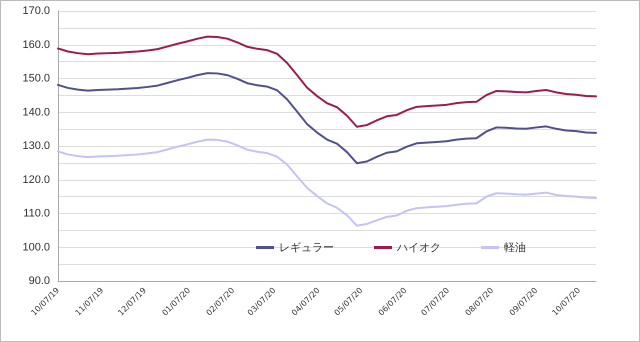  What do you see at coordinates (36, 44) in the screenshot?
I see `y-tick-label: 160.0` at bounding box center [36, 44].